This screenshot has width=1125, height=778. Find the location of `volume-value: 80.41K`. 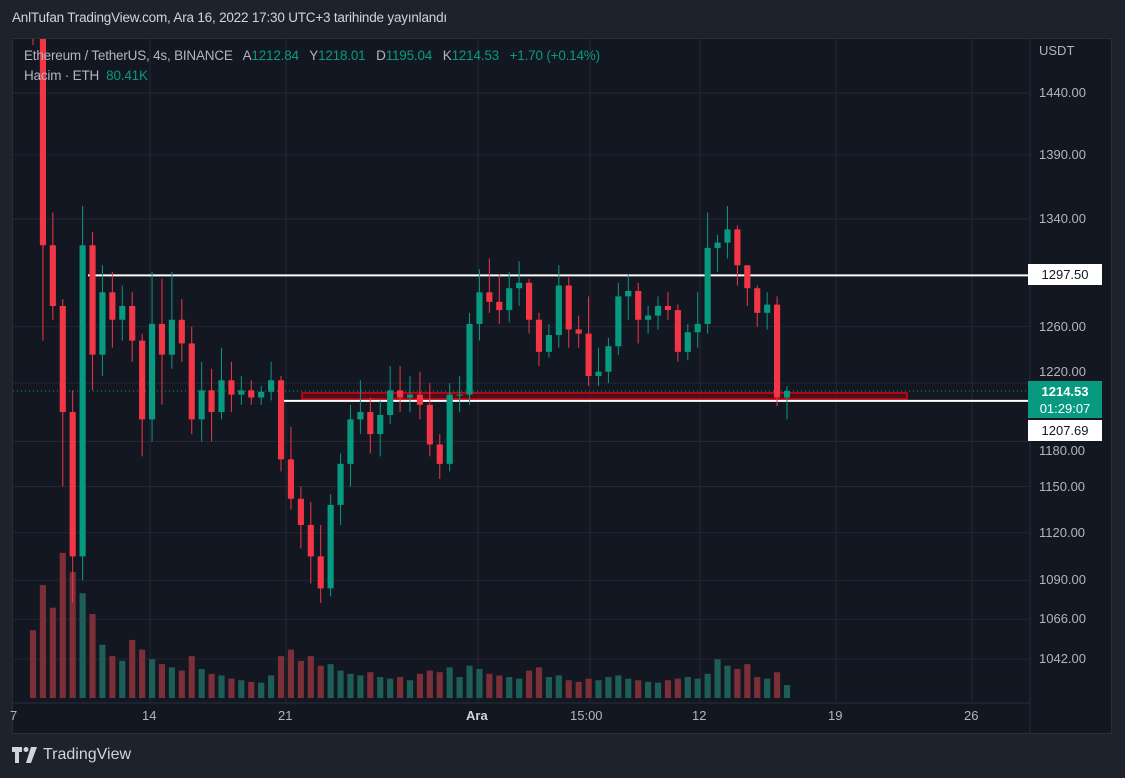

volume-value: 80.41K is located at coordinates (127, 75).